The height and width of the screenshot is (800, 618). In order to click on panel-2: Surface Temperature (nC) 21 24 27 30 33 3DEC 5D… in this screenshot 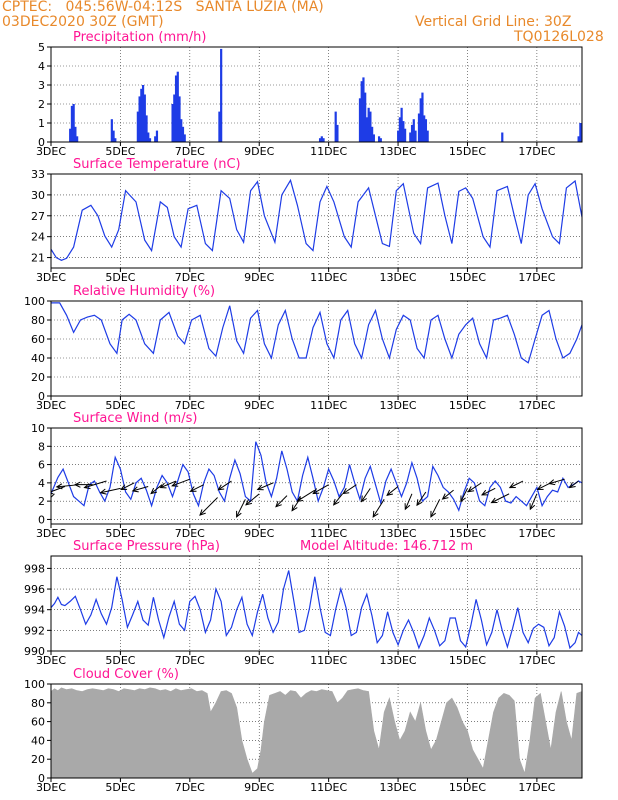, I will do `click(307, 220)`.